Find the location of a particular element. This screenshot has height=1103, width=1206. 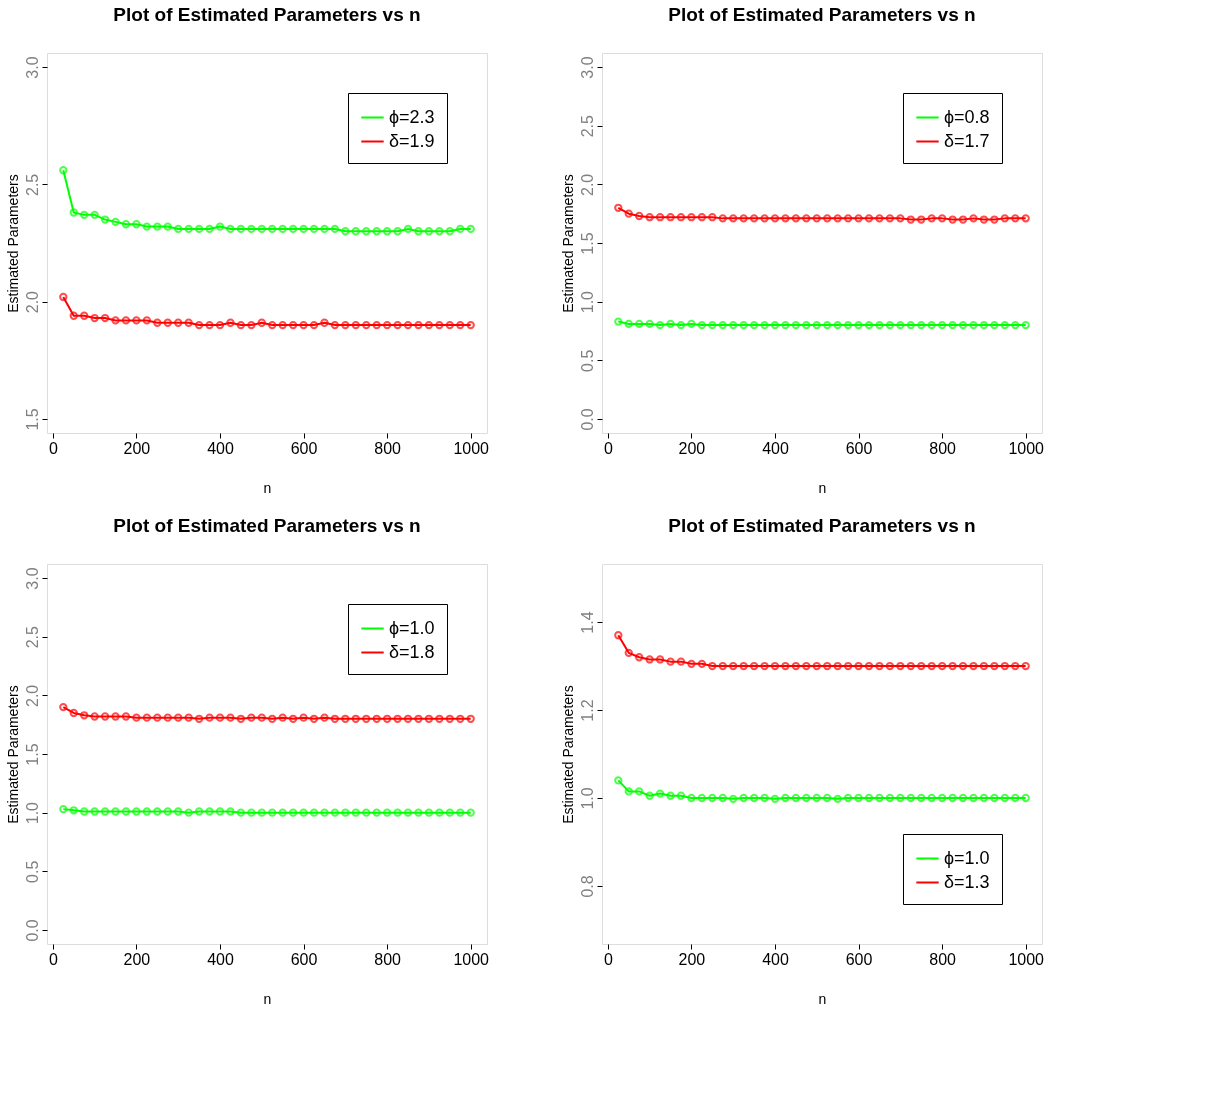

x-axis-title: n is located at coordinates (822, 487).